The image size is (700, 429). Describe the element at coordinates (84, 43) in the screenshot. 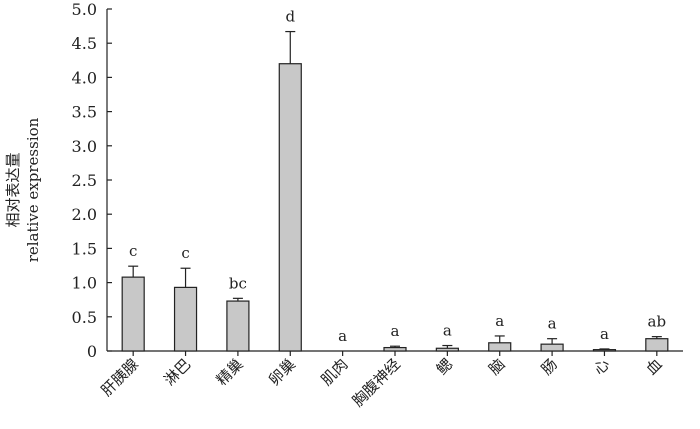

I see `y-tick-label: 4.5` at that location.